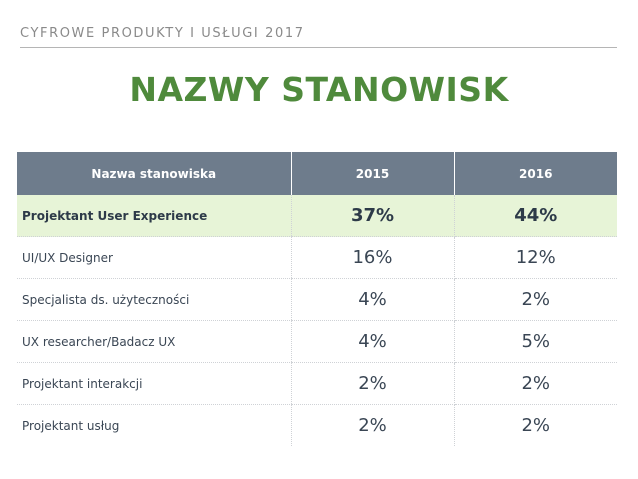 Image resolution: width=638 pixels, height=479 pixels. What do you see at coordinates (535, 173) in the screenshot?
I see `column-header-2016: 2016` at bounding box center [535, 173].